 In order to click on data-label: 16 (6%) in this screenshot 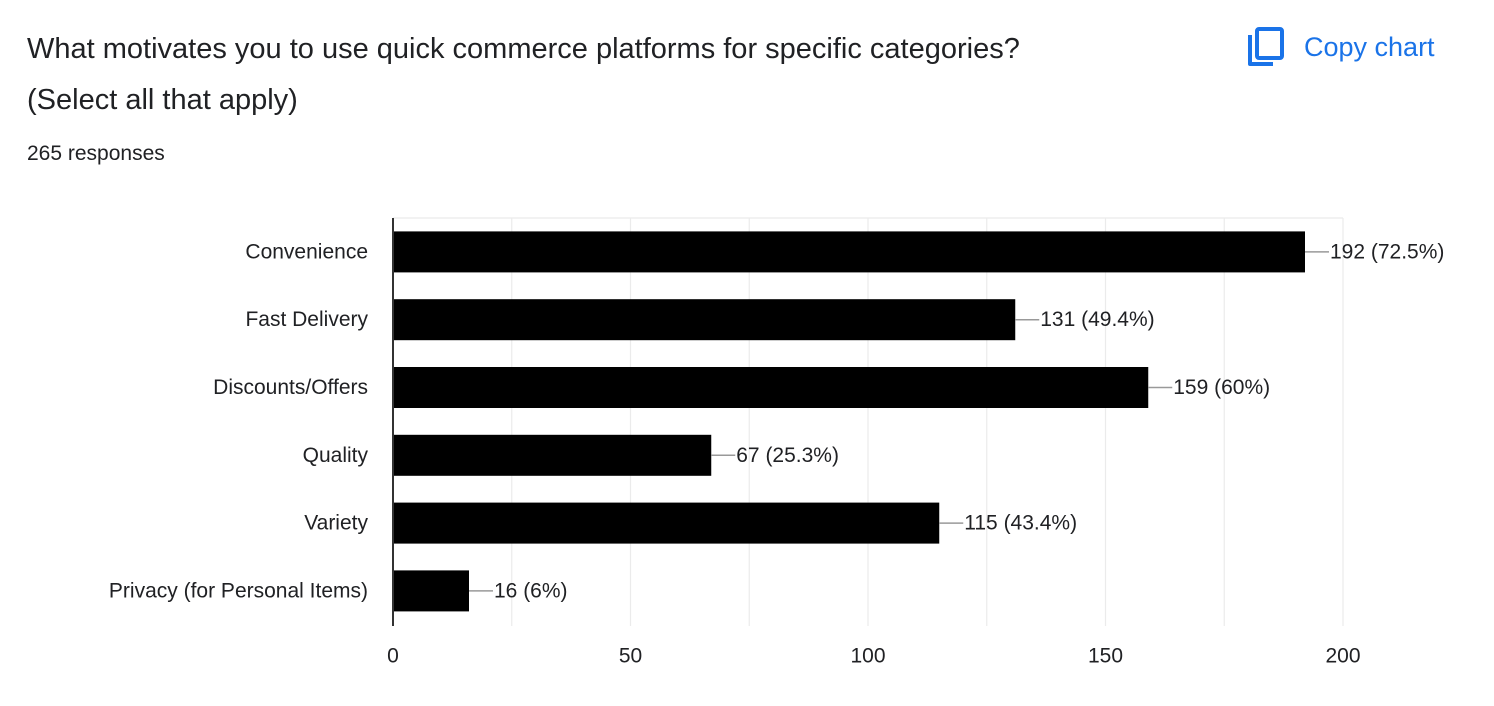, I will do `click(531, 590)`.